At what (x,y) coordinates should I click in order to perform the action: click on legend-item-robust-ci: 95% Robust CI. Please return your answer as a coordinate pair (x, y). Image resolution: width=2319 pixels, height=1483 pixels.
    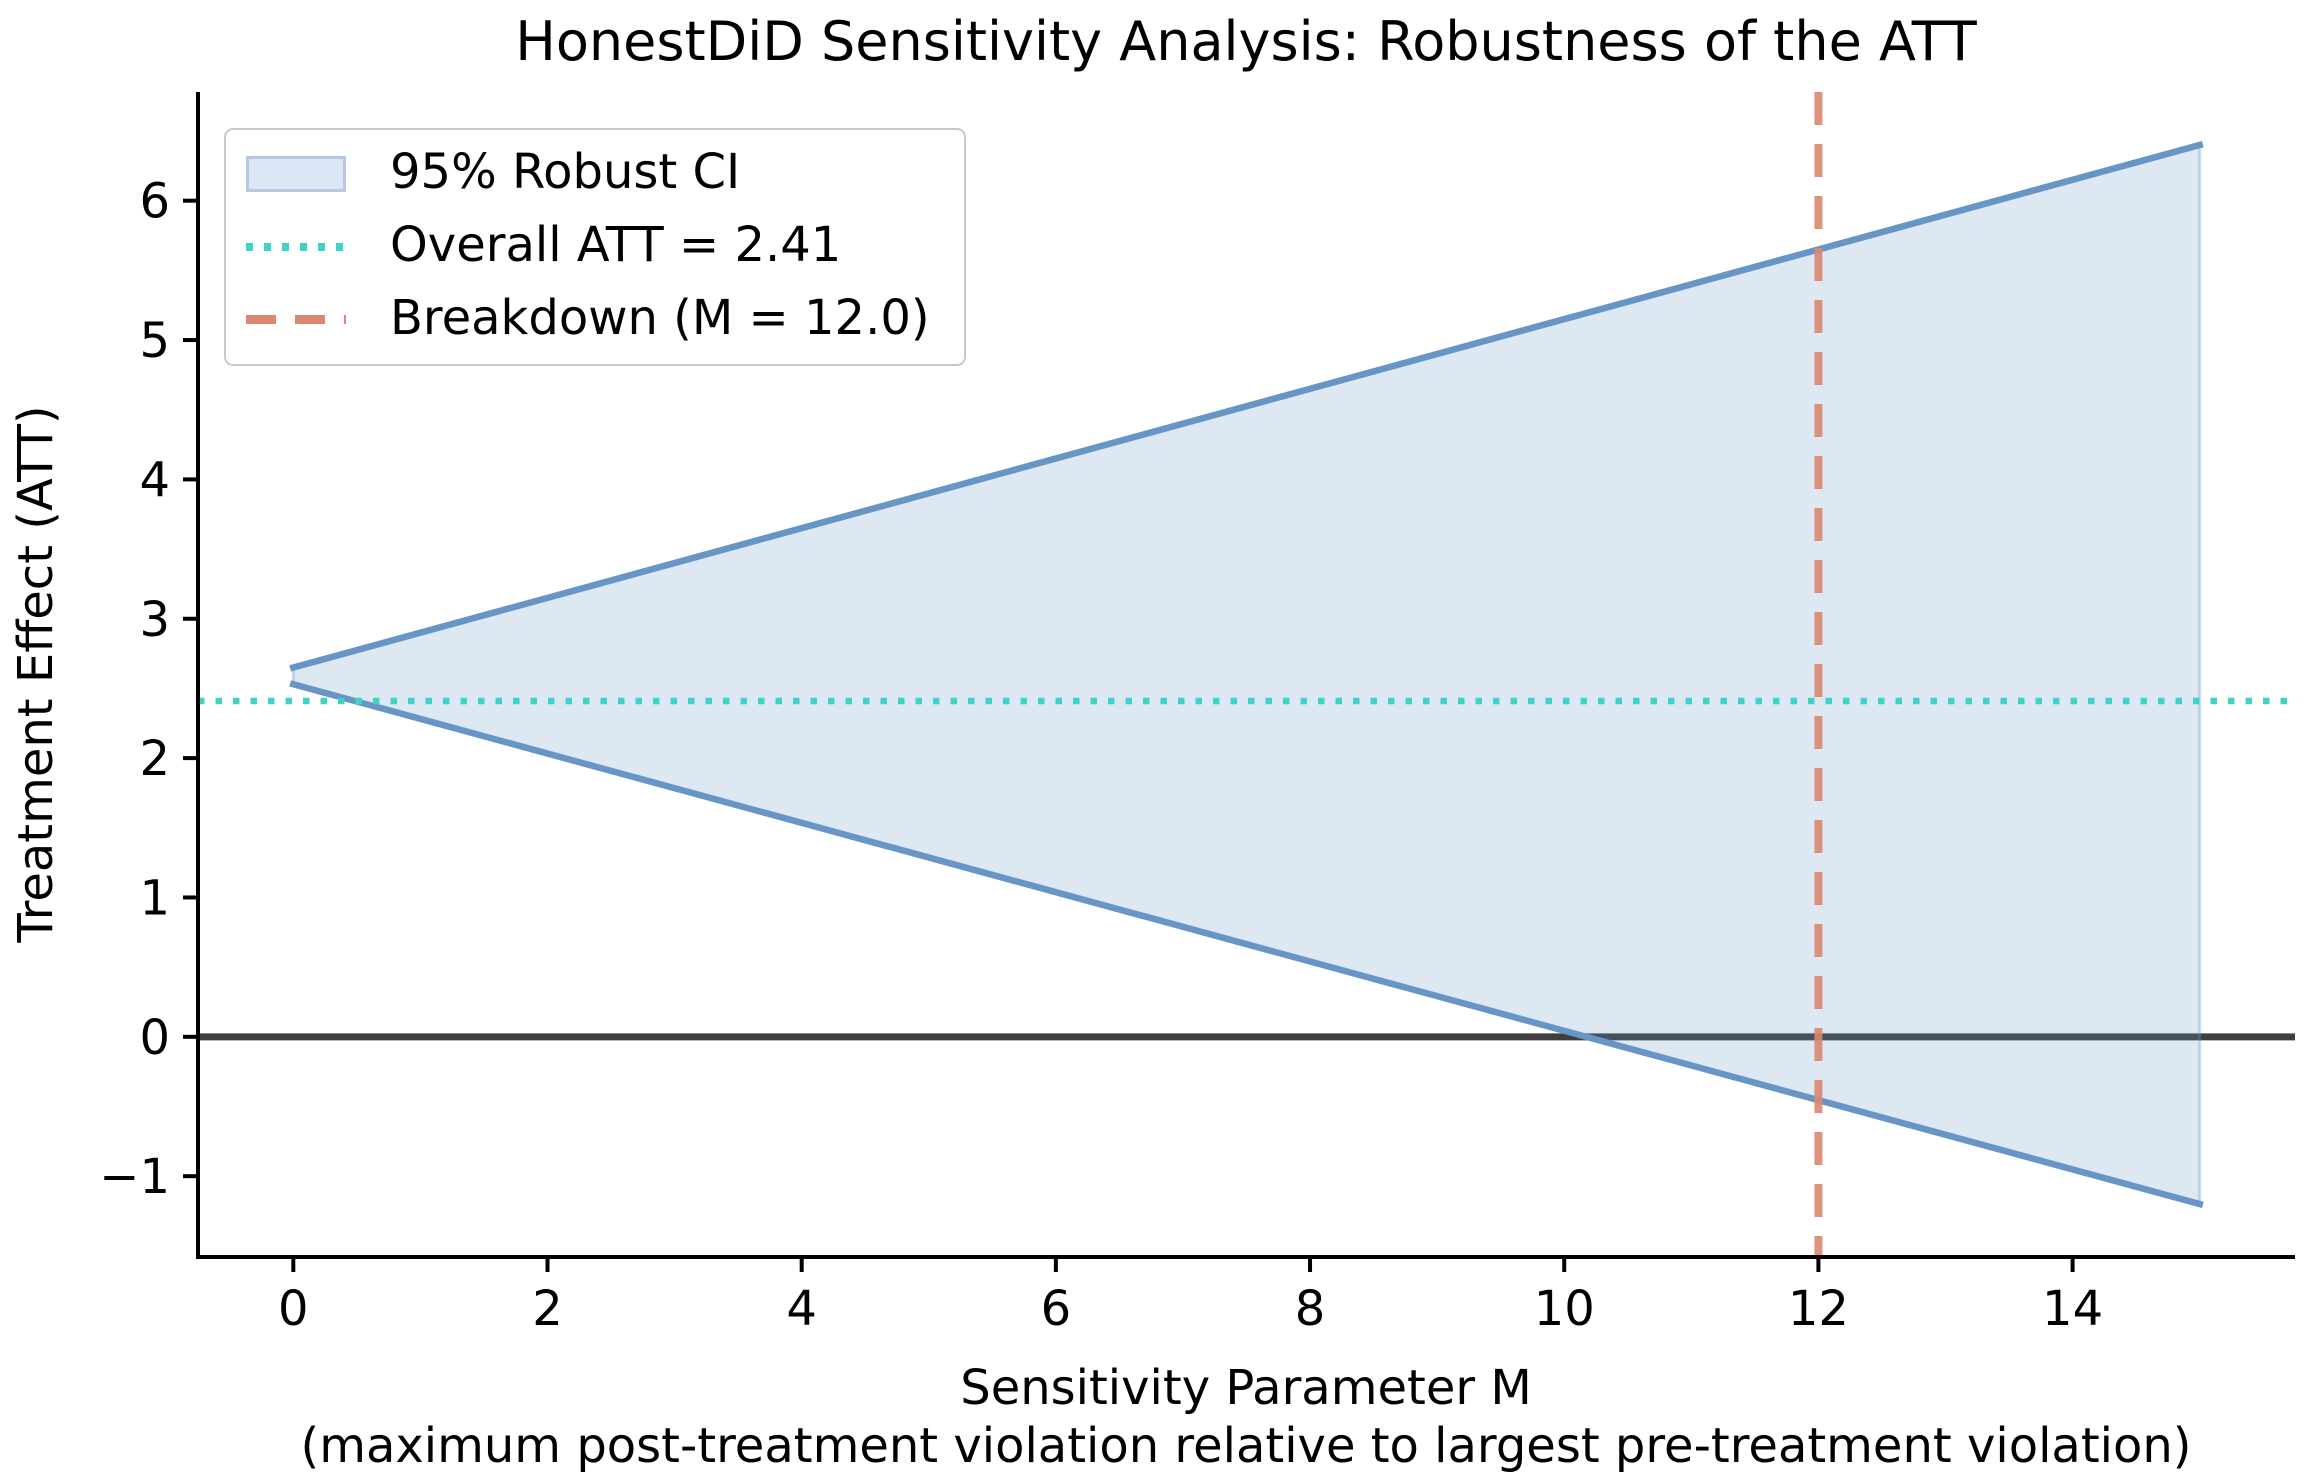
    Looking at the image, I should click on (605, 174).